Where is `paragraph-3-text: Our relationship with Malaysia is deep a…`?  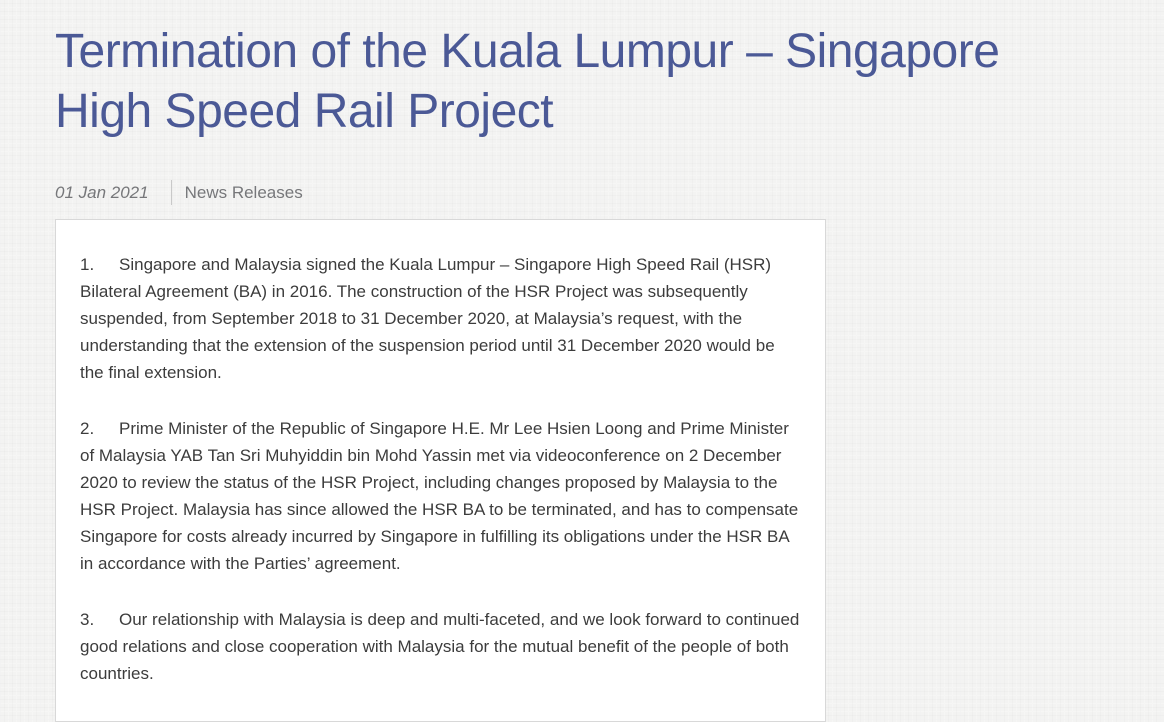
paragraph-3-text: Our relationship with Malaysia is deep a… is located at coordinates (440, 646).